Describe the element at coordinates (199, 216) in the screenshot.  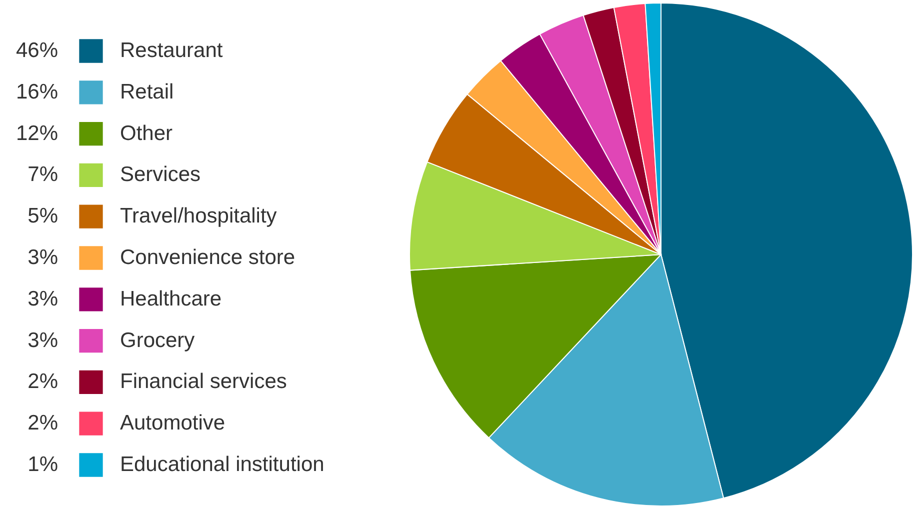
I see `legend-label: Travel/hospitality` at that location.